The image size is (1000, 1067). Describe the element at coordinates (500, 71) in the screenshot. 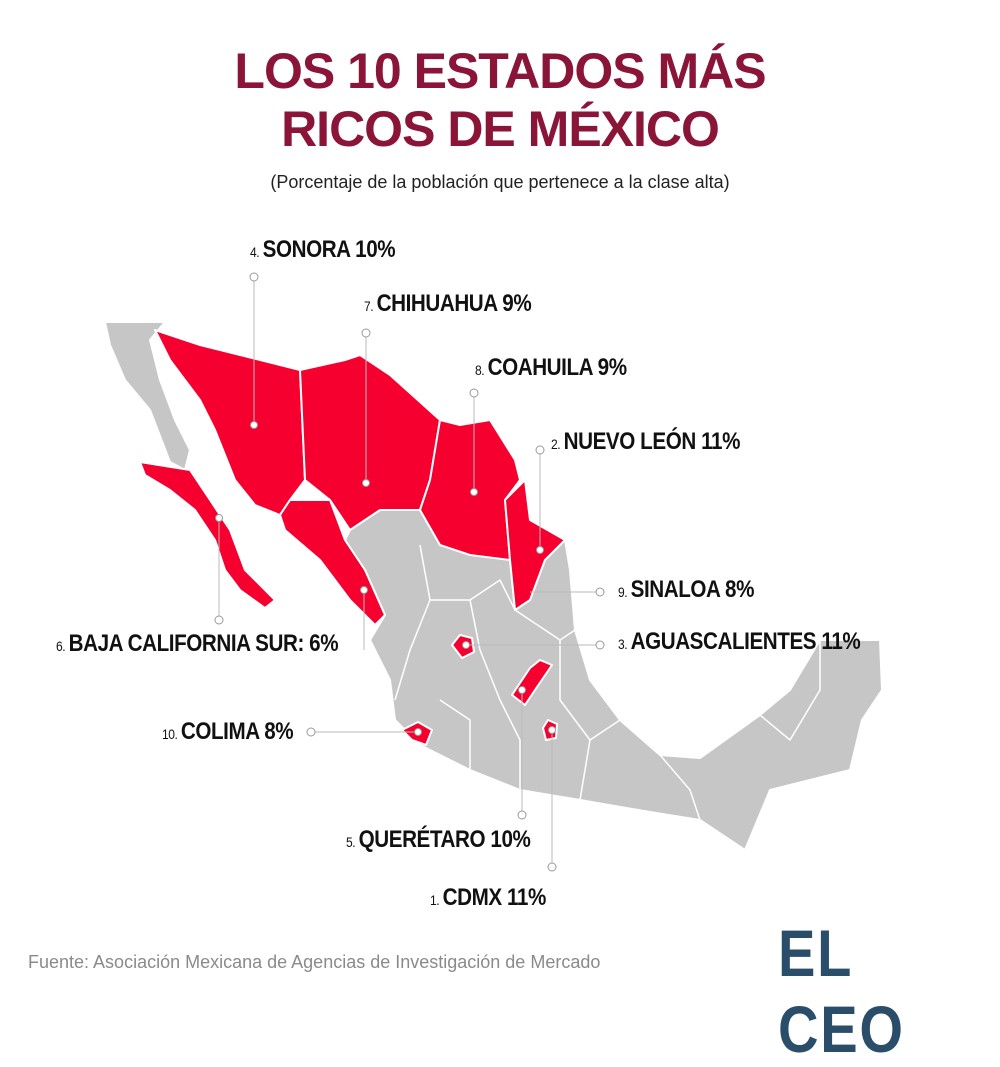

I see `title-line-1: LOS 10 ESTADOS MÁS` at that location.